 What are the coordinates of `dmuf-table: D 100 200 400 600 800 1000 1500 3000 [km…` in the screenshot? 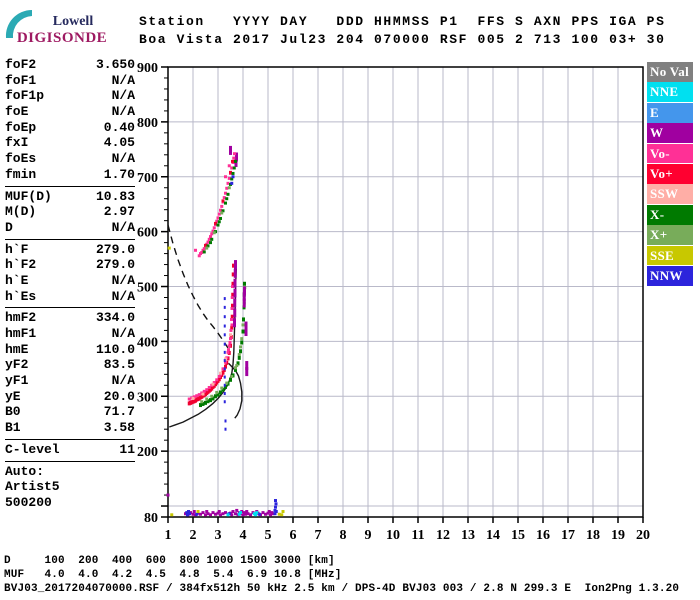 It's located at (173, 568).